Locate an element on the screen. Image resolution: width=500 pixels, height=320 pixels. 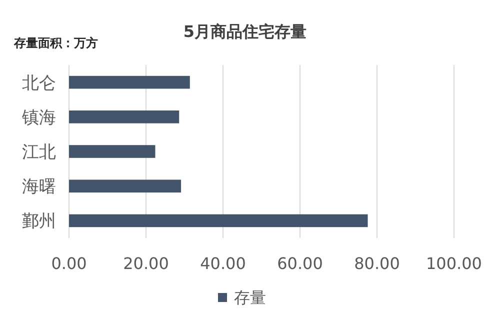
x-tick-label: 40.00 is located at coordinates (223, 263).